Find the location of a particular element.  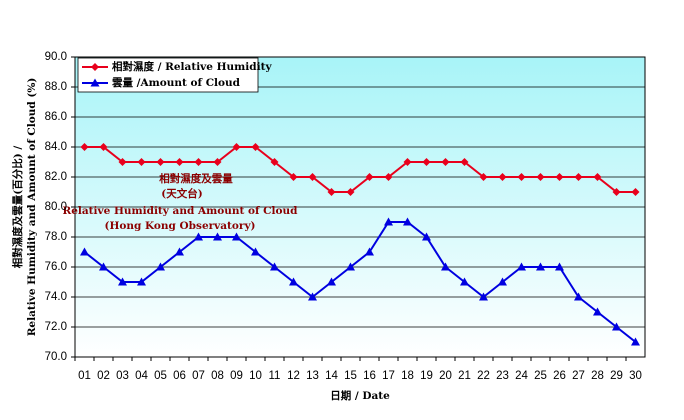

x-tick-label: 30 is located at coordinates (635, 376).